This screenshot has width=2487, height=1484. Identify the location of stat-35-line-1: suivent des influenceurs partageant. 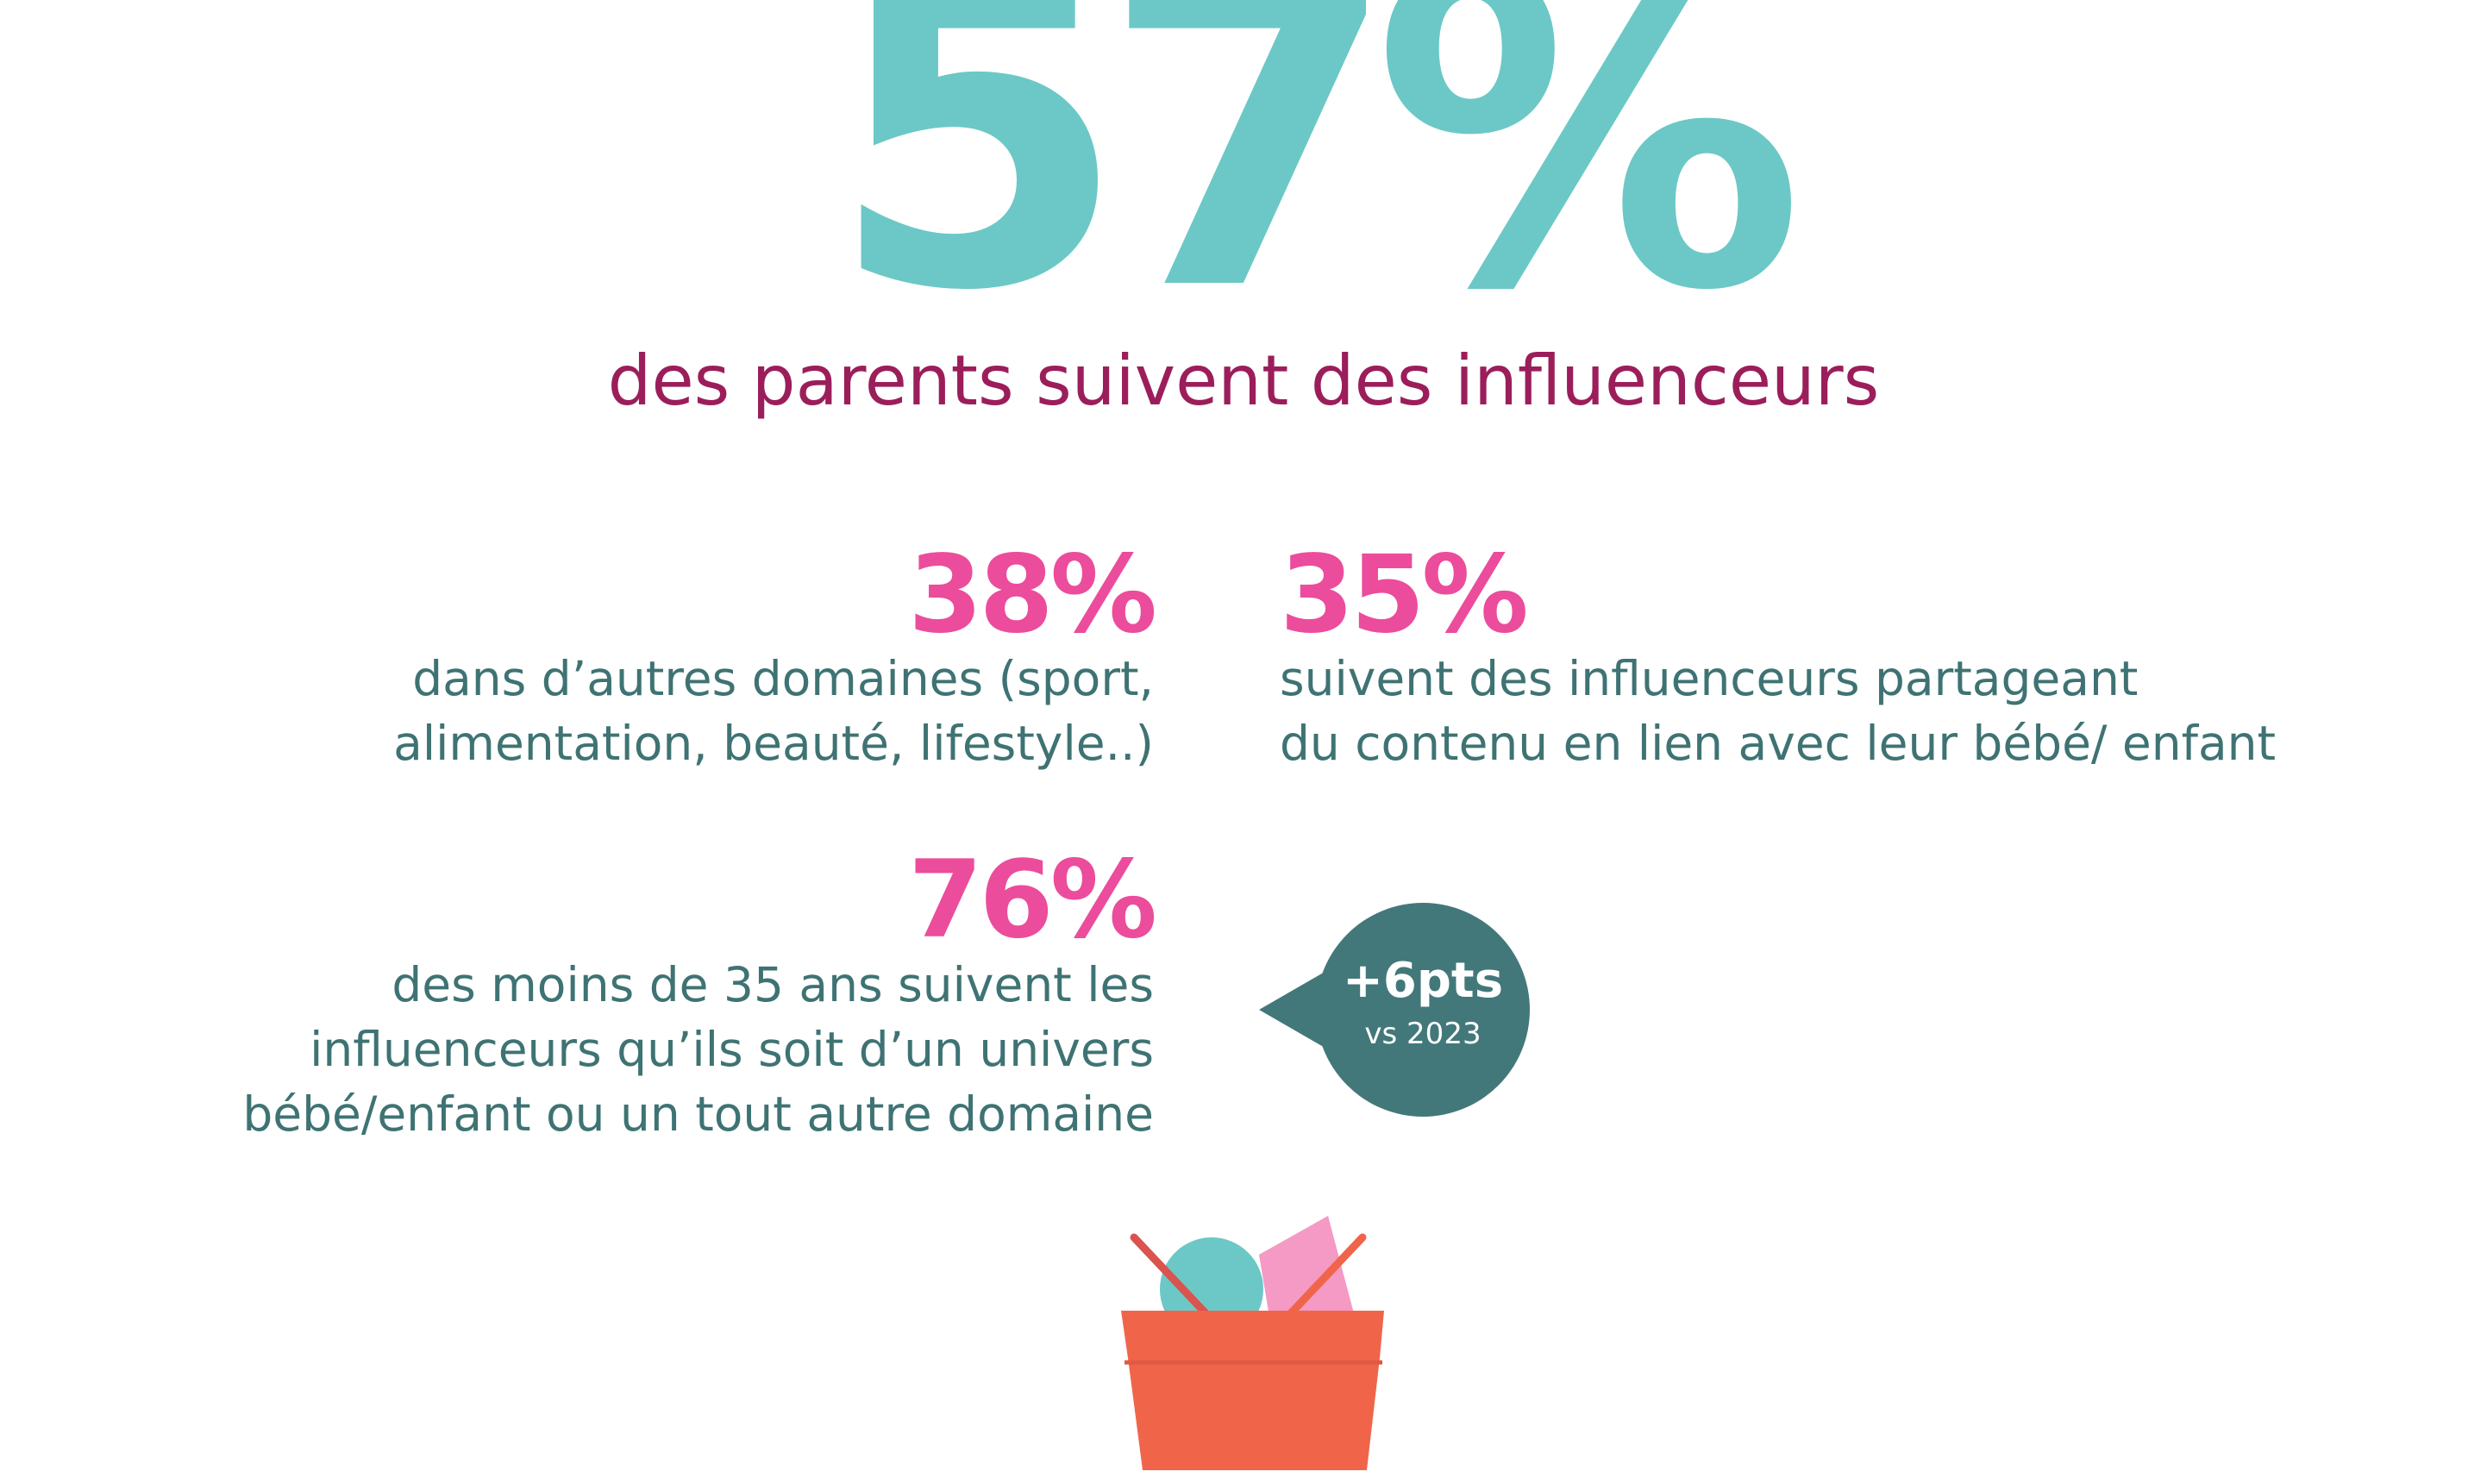
(1709, 678).